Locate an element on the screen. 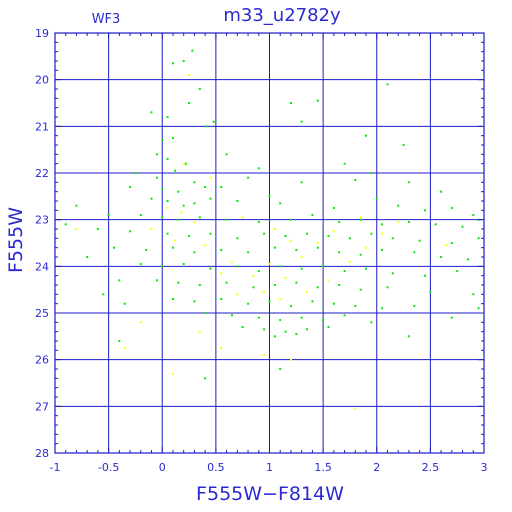  y-tick-label: 26 is located at coordinates (42, 360).